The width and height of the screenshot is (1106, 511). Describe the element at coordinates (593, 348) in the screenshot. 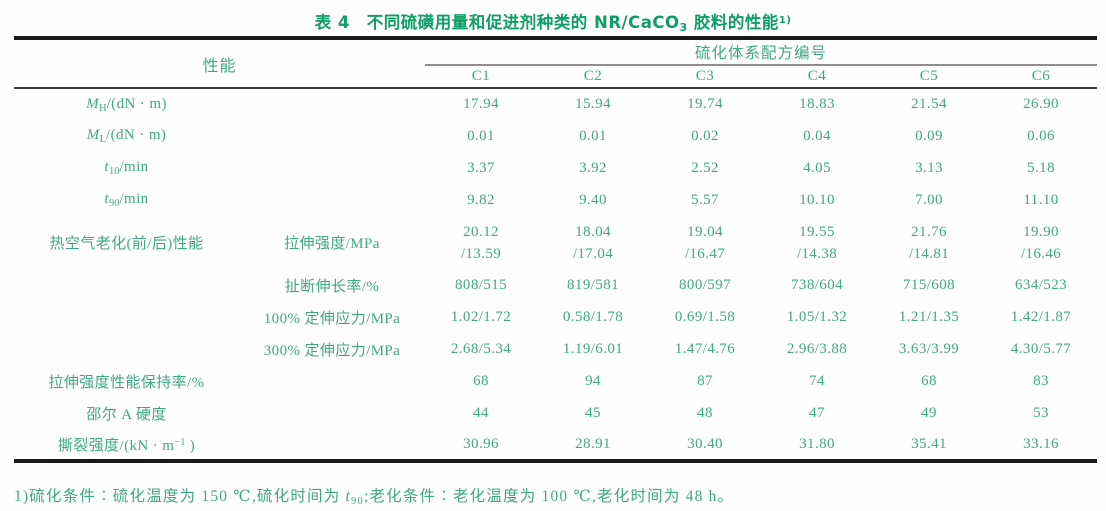

I see `value-cell: 1.19/6.01` at that location.